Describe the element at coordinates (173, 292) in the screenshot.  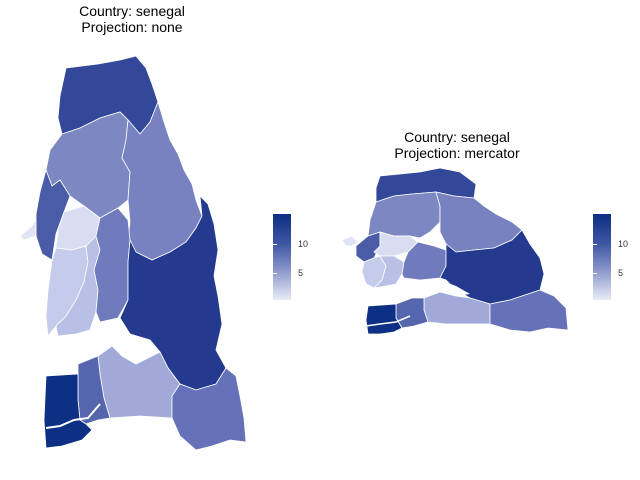
I see `region-tambacounda` at that location.